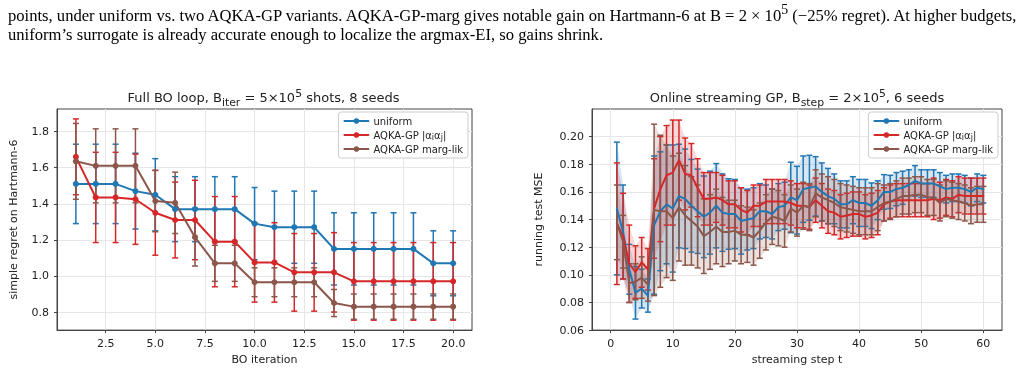 This screenshot has width=1020, height=370. What do you see at coordinates (40, 132) in the screenshot?
I see `y-tick-label: 1.8` at bounding box center [40, 132].